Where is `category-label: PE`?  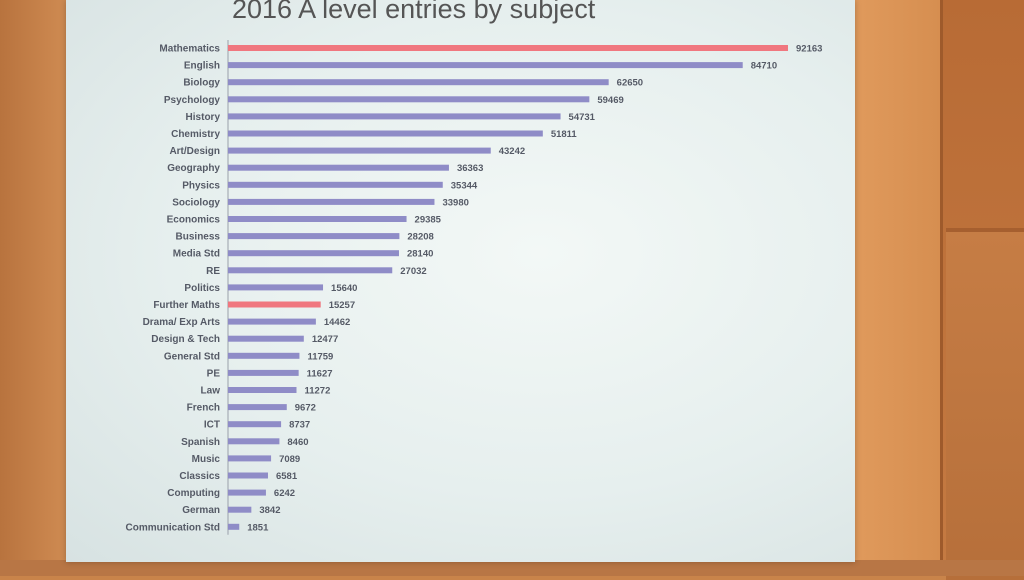
category-label: PE is located at coordinates (214, 373).